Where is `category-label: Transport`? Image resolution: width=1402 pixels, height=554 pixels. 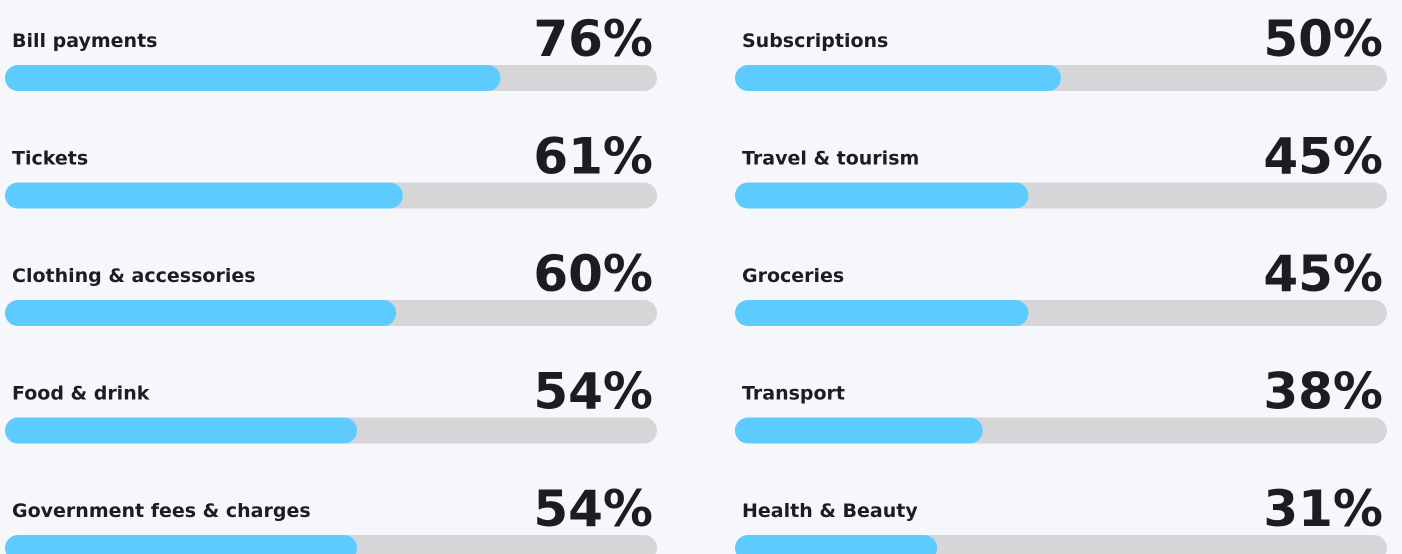
category-label: Transport is located at coordinates (793, 394).